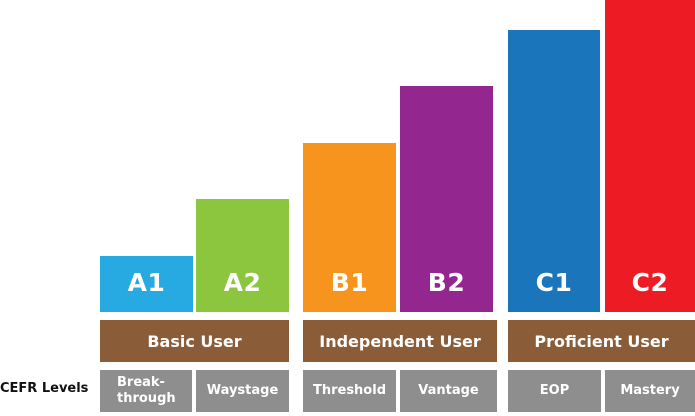 This screenshot has height=416, width=695. I want to click on sublevel-breakthrough: Break- through, so click(146, 391).